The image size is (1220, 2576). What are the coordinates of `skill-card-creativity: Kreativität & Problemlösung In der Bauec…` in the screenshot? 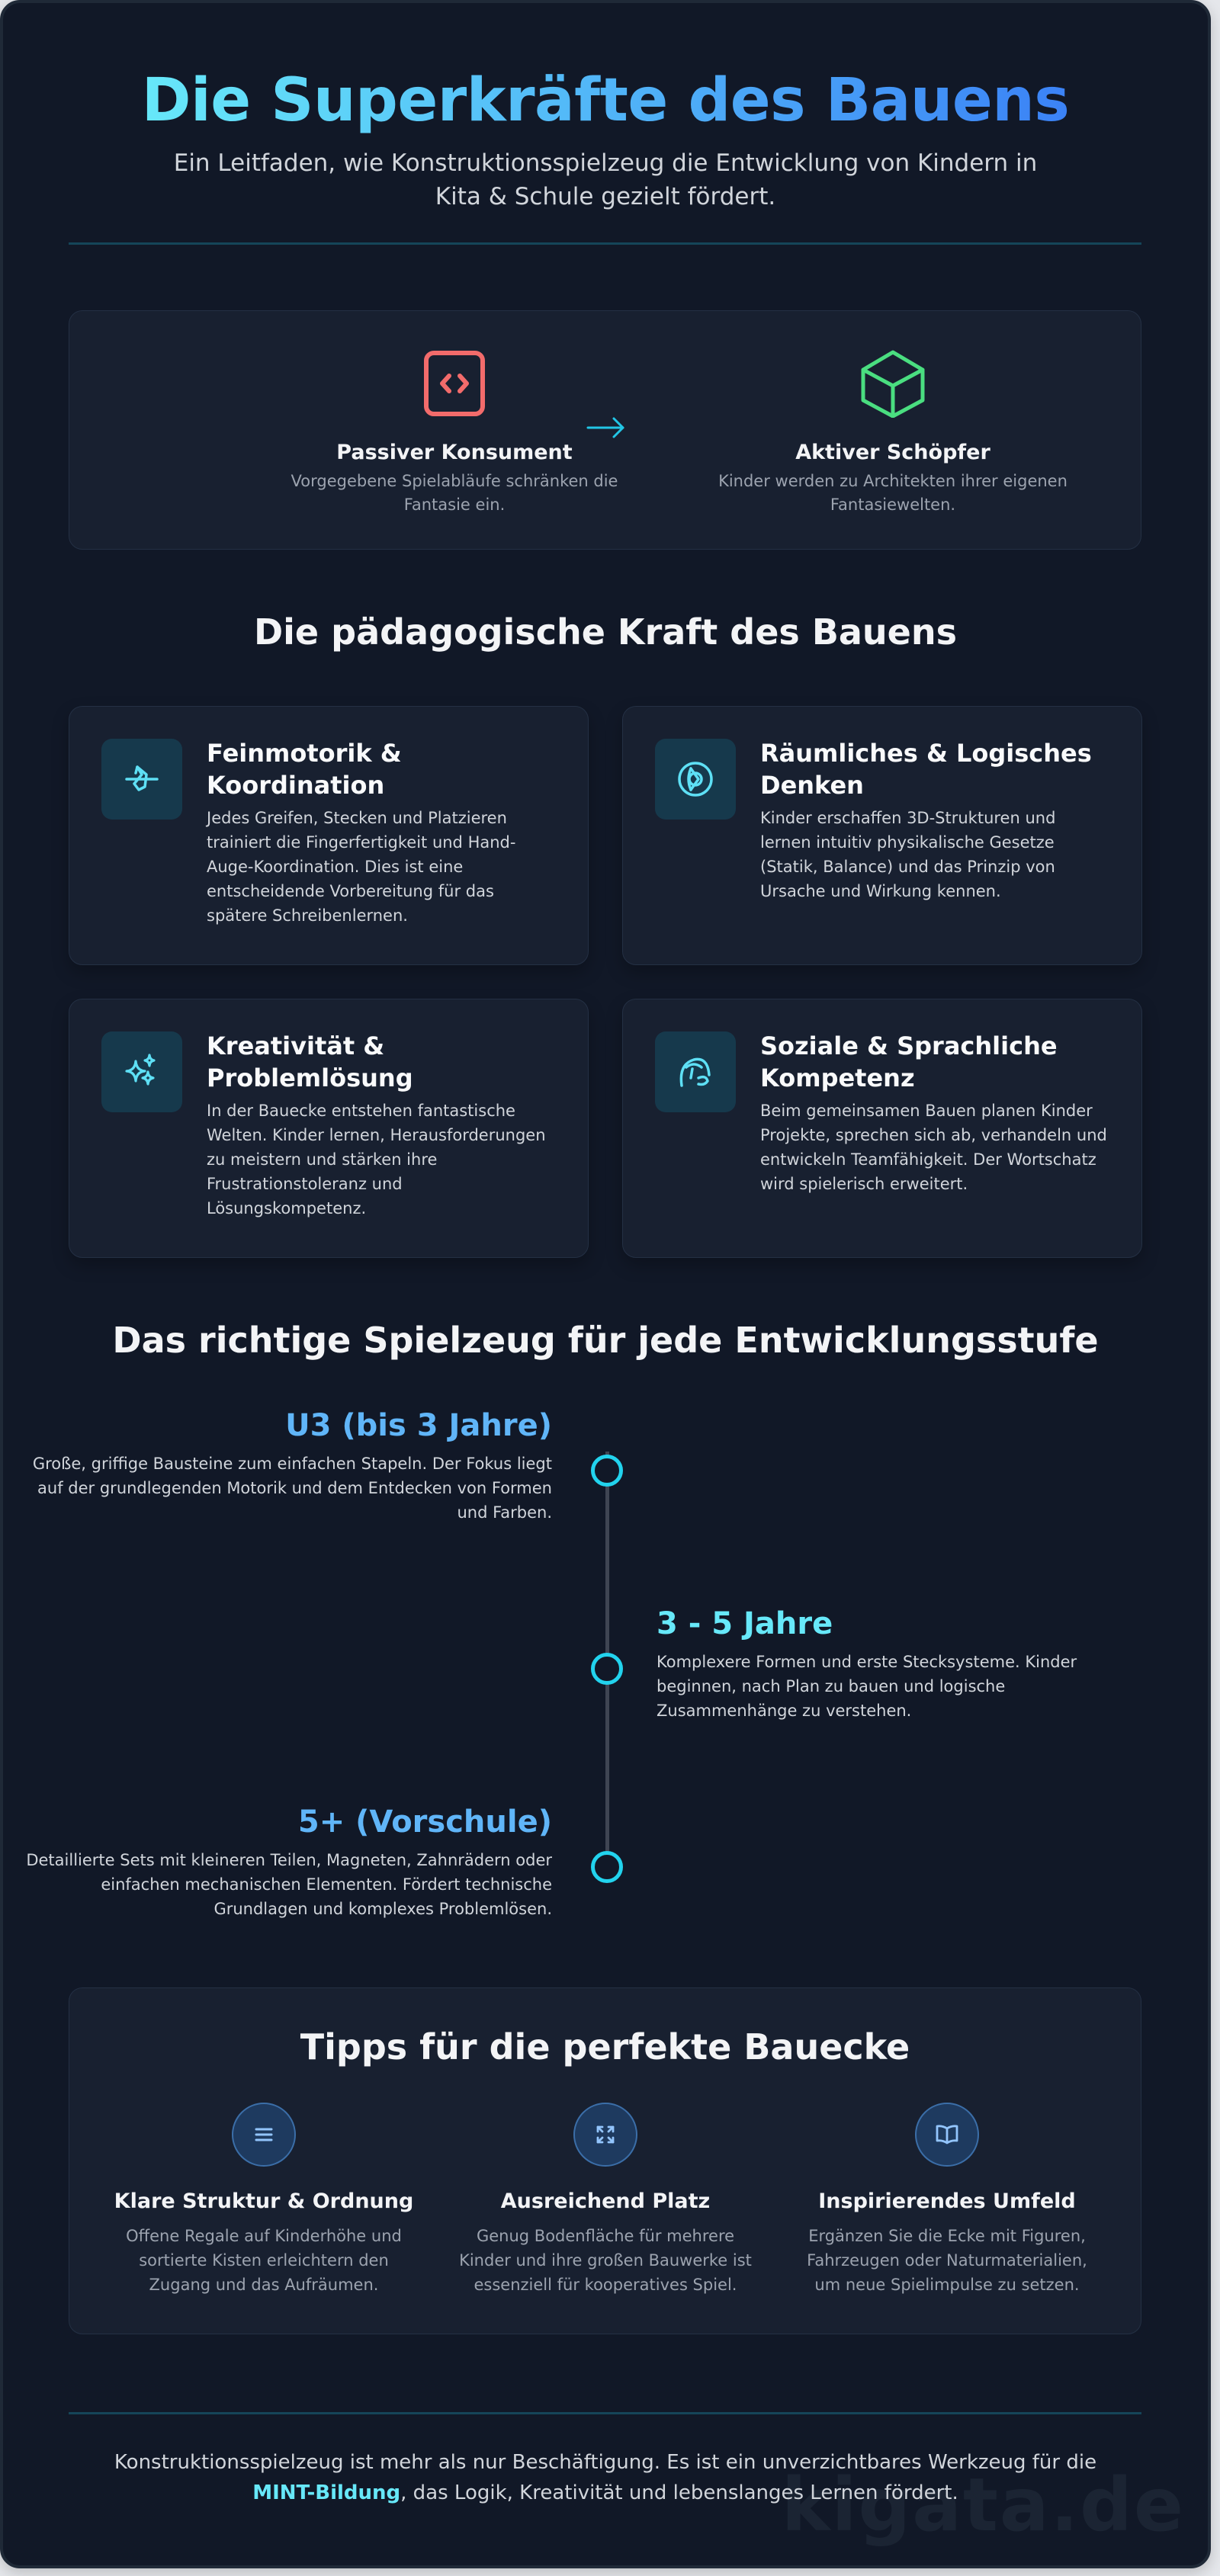 It's located at (329, 1128).